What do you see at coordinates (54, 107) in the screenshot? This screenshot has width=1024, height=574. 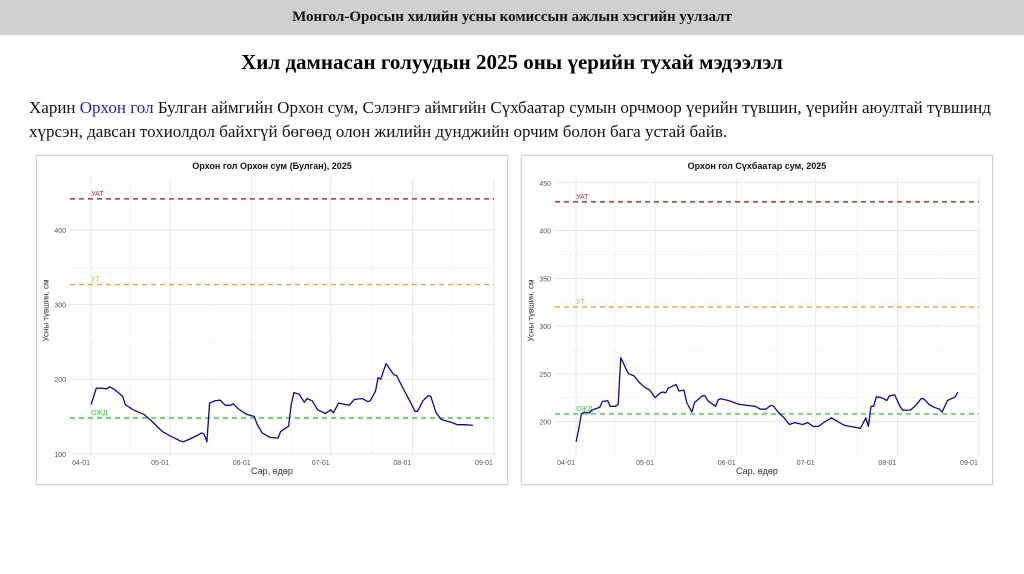 I see `paragraph-prefix: Харин` at bounding box center [54, 107].